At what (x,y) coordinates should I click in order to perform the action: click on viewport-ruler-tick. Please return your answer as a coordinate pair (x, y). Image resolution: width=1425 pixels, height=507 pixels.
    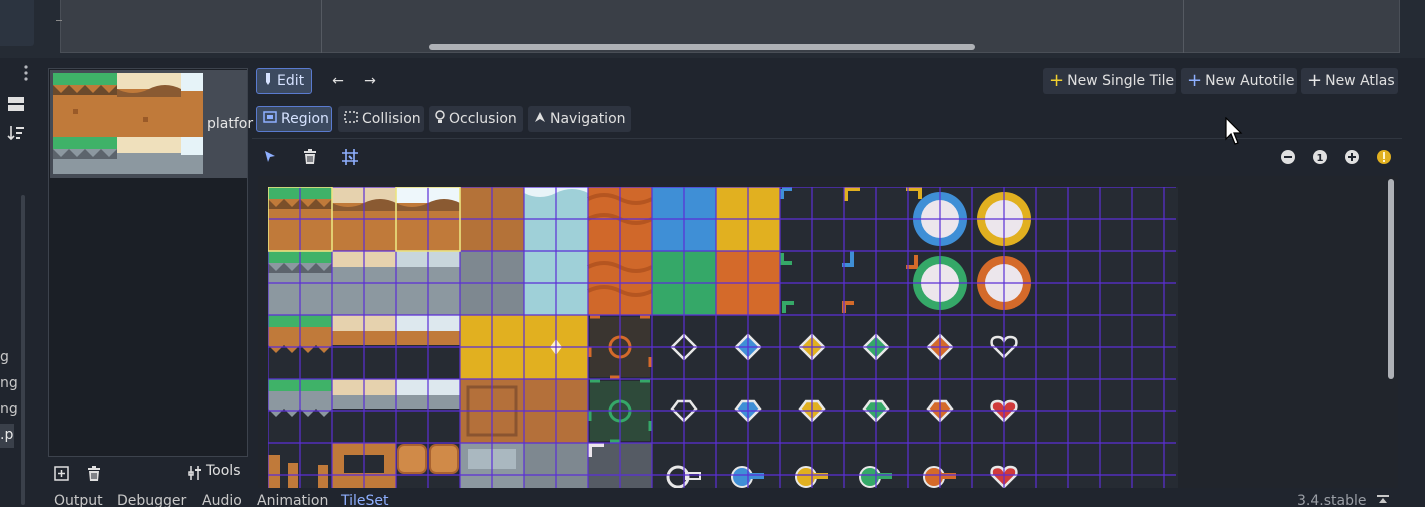
    Looking at the image, I should click on (59, 20).